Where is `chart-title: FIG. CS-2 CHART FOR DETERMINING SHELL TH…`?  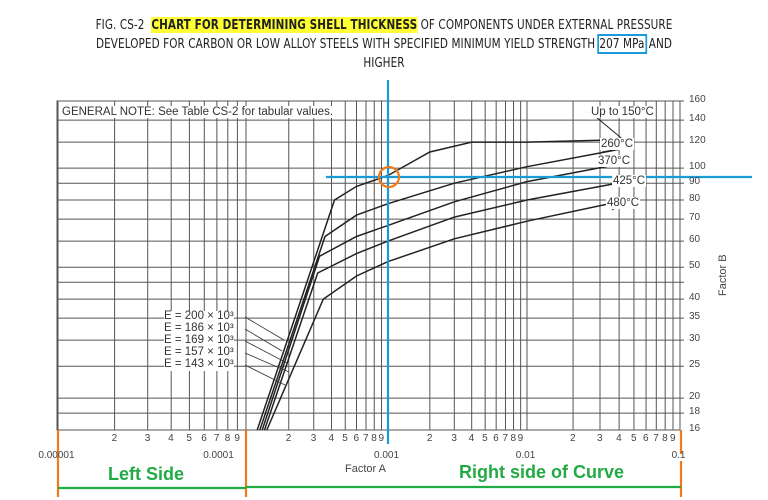 chart-title: FIG. CS-2 CHART FOR DETERMINING SHELL TH… is located at coordinates (384, 44).